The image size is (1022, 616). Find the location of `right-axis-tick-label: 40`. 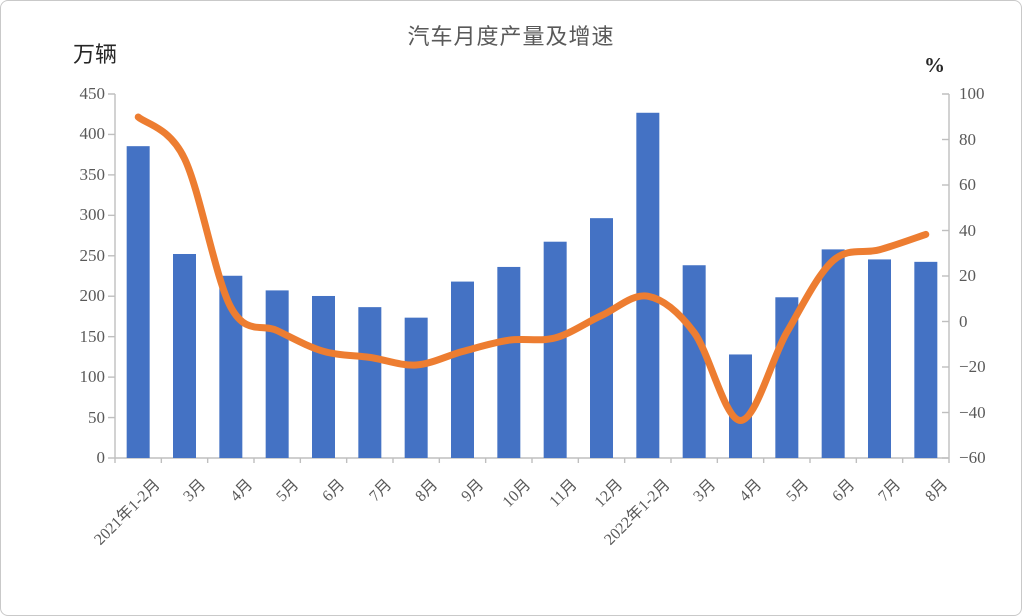

right-axis-tick-label: 40 is located at coordinates (967, 230).